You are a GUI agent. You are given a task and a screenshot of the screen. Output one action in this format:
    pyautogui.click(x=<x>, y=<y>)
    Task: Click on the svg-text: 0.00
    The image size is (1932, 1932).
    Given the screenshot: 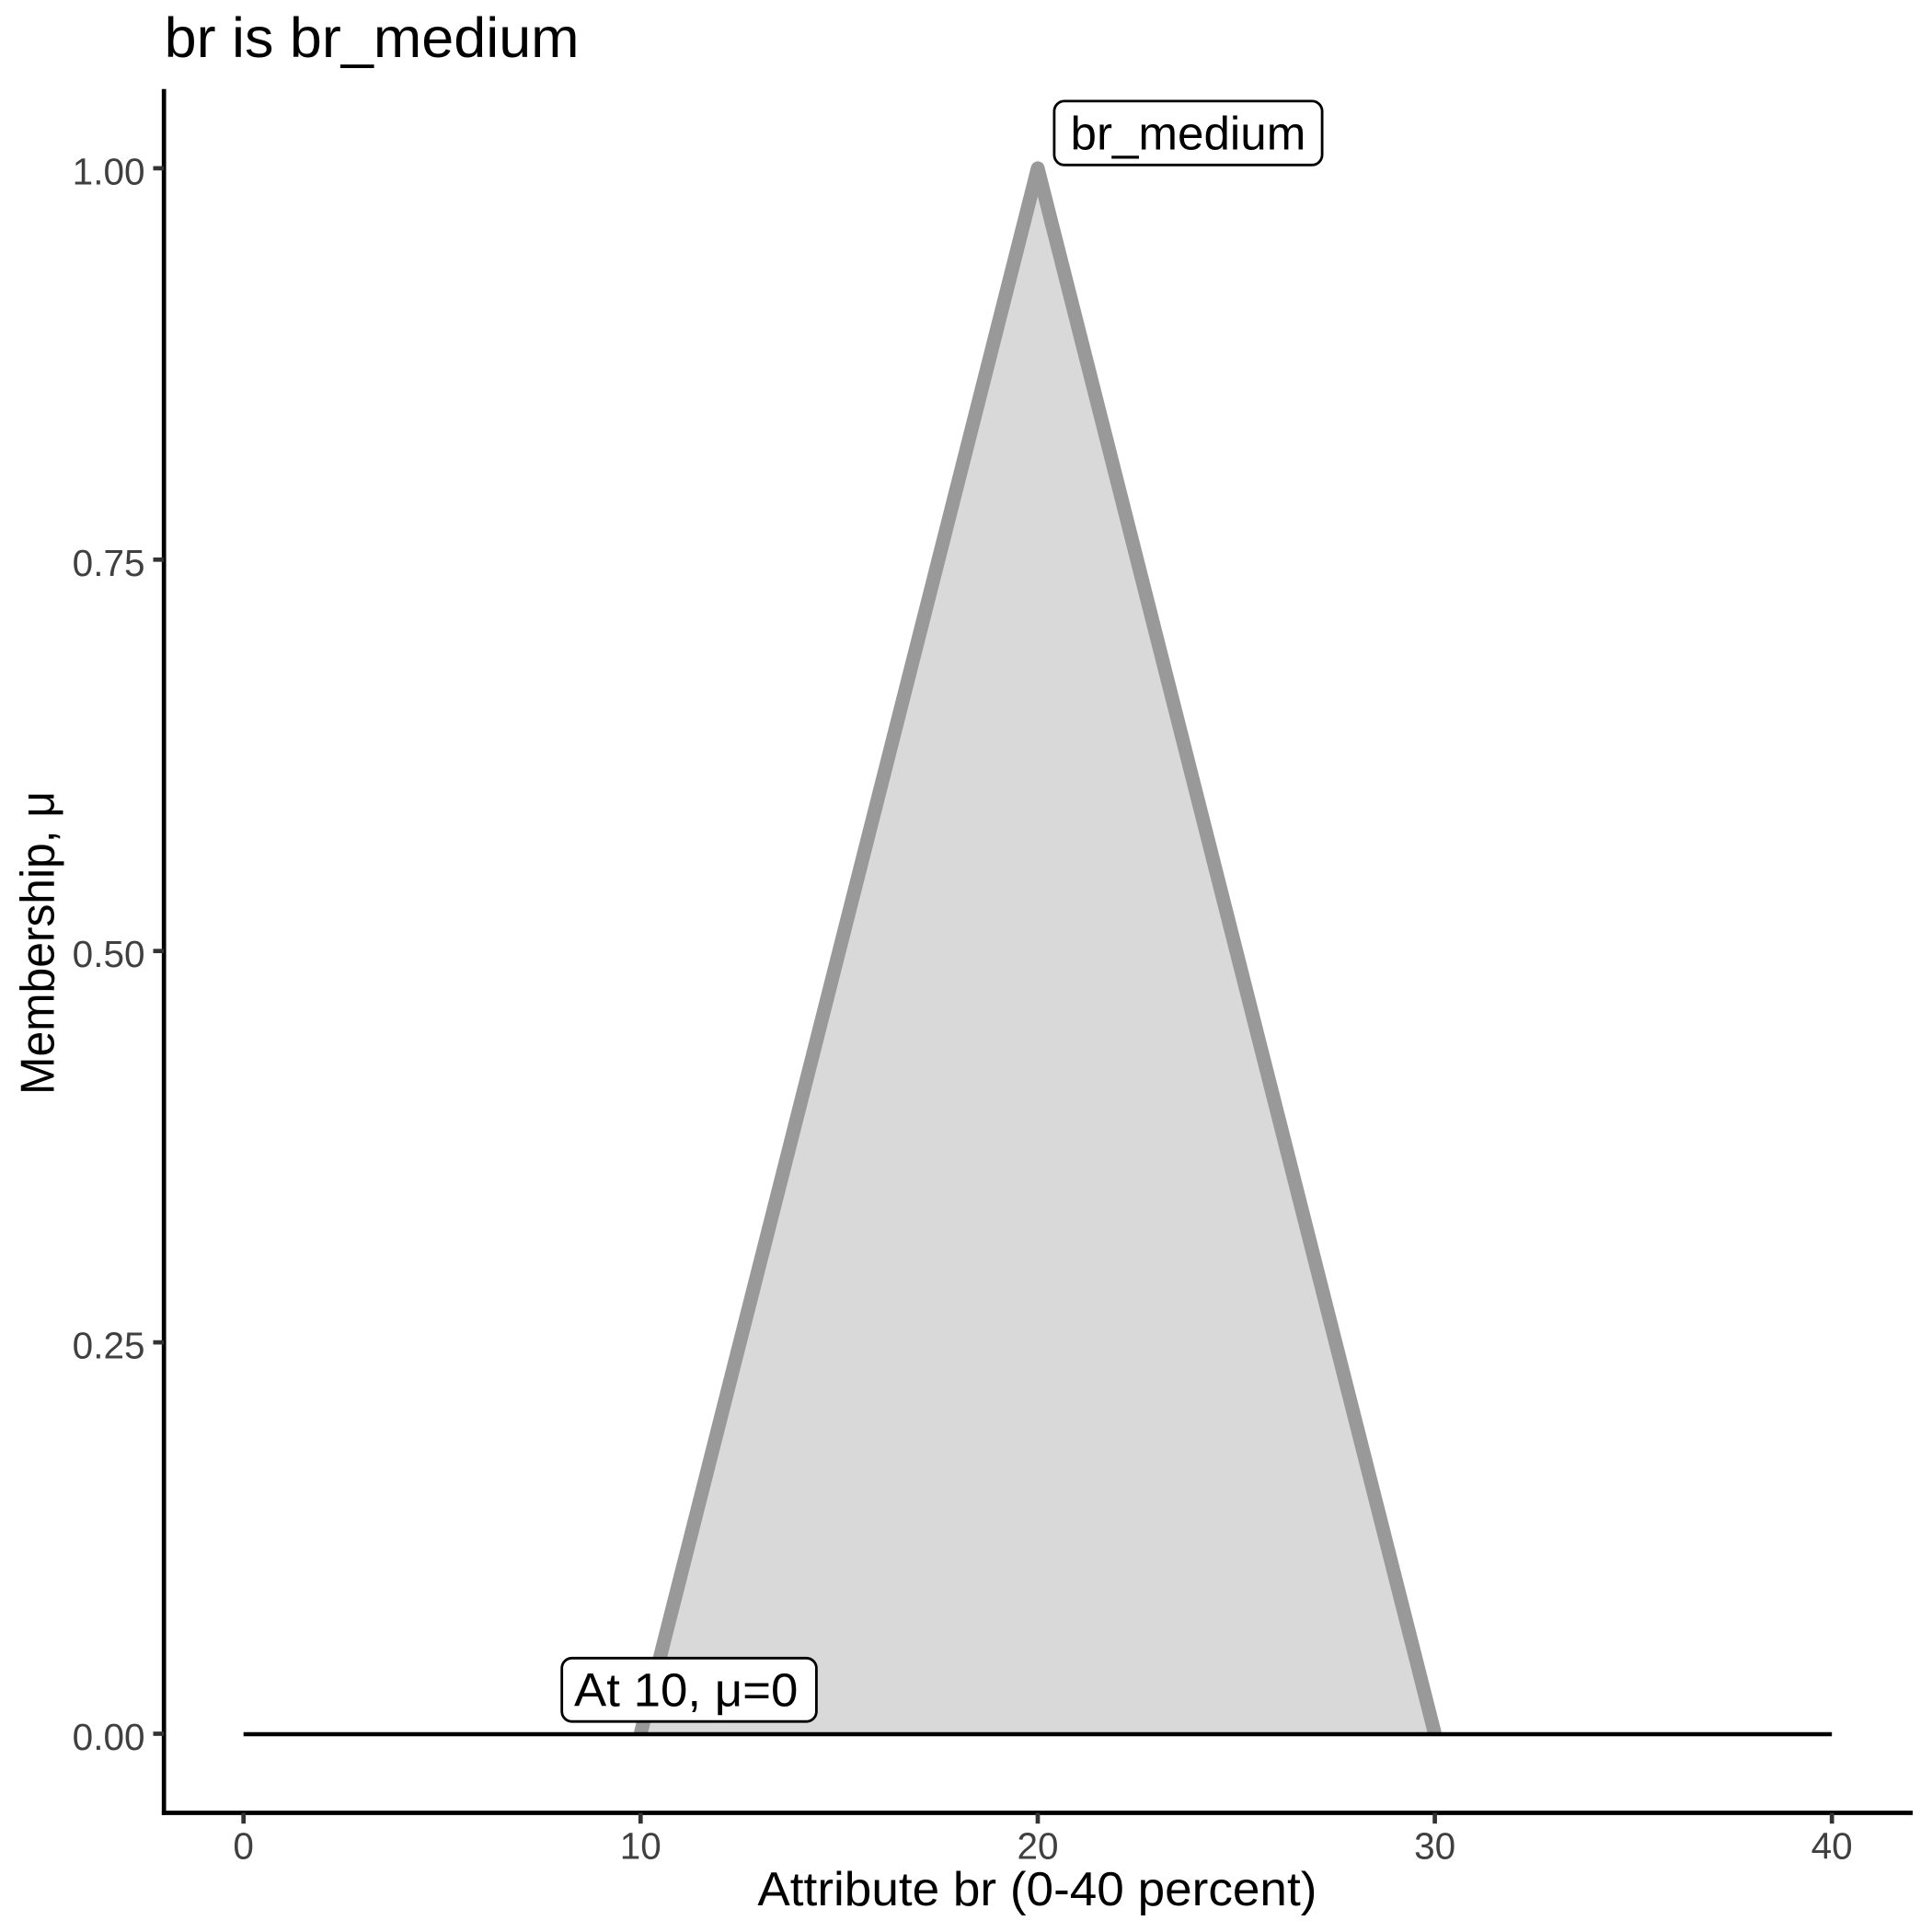 What is the action you would take?
    pyautogui.click(x=109, y=1737)
    